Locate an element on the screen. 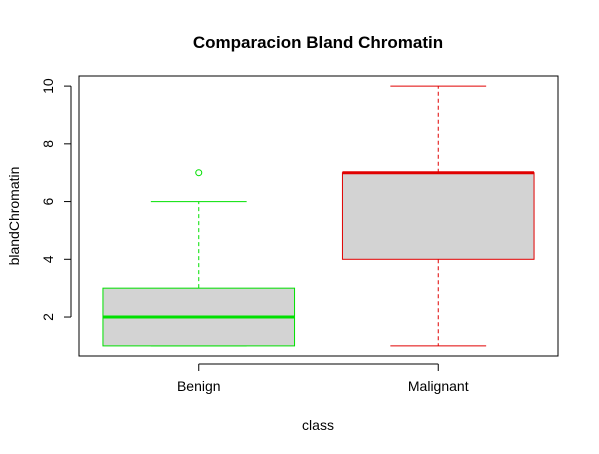  iqr-box is located at coordinates (438, 216).